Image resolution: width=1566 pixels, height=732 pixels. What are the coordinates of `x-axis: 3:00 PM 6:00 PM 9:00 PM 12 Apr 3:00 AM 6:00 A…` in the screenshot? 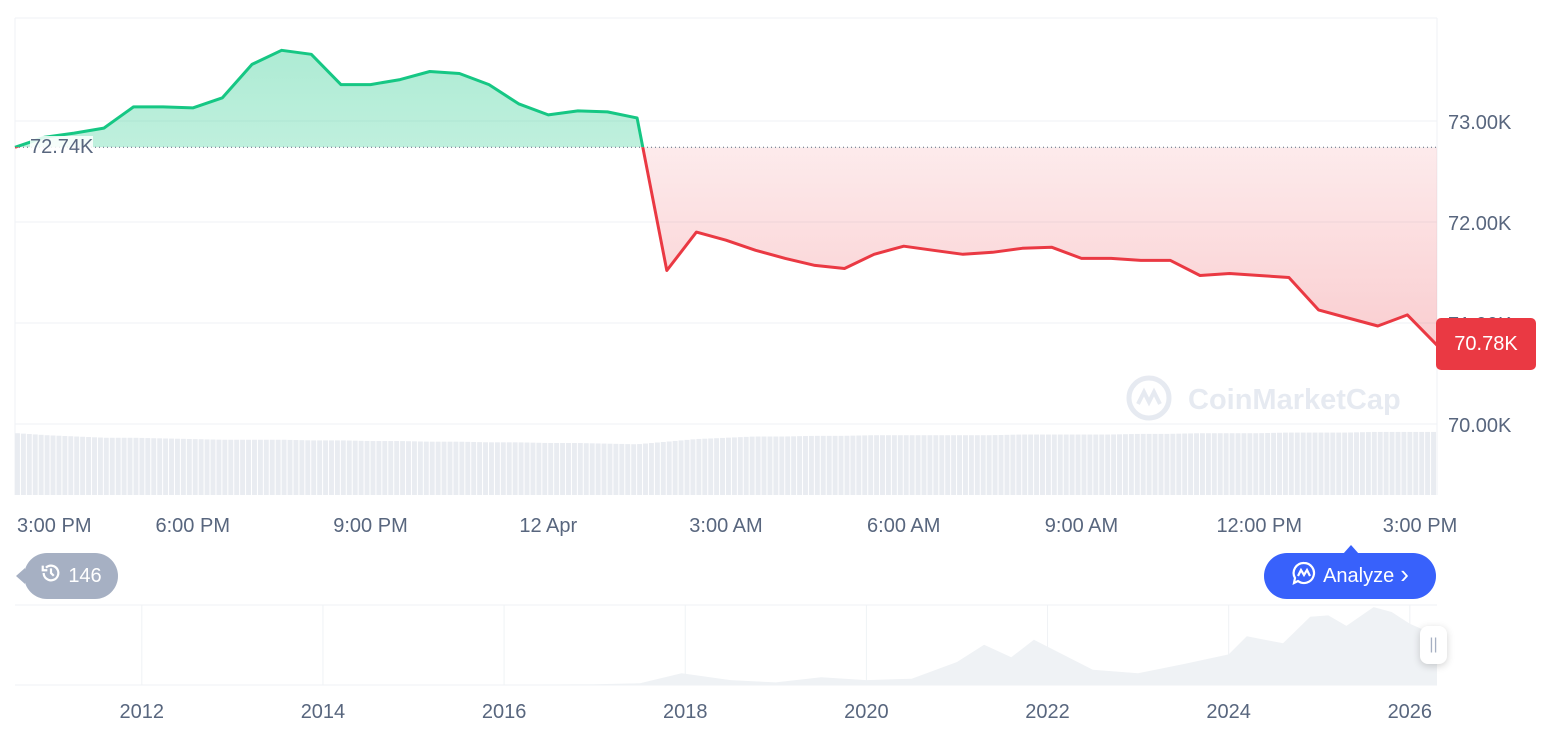 It's located at (737, 526).